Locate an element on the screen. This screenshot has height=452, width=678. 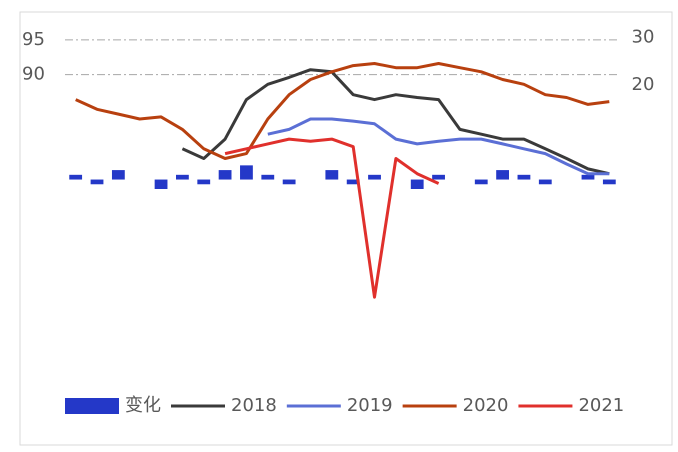
legend-label: 2018 is located at coordinates (254, 405).